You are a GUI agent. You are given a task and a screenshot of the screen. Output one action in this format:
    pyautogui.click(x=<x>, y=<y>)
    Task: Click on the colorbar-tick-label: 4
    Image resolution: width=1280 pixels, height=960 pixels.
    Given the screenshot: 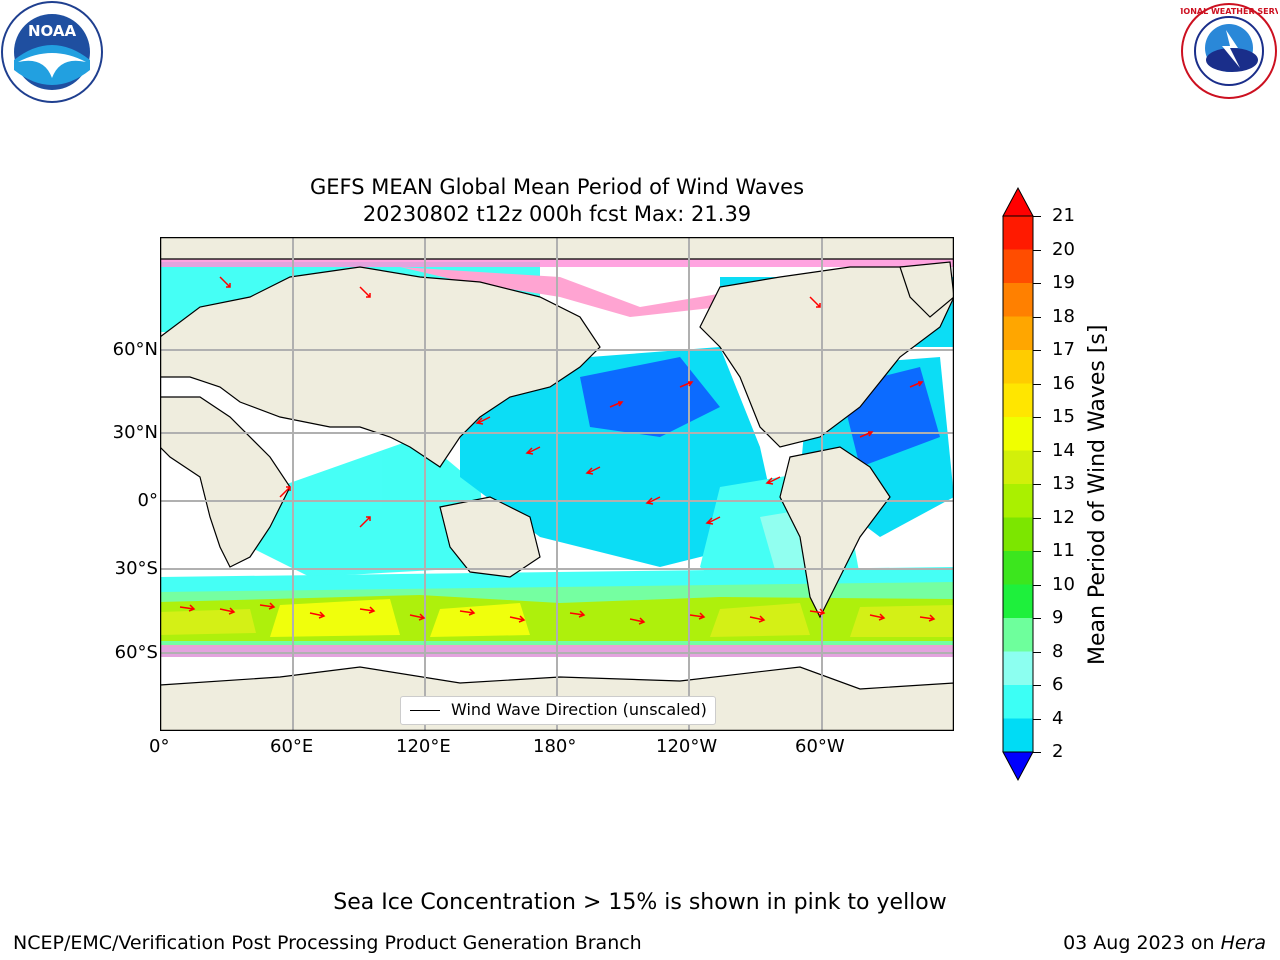 What is the action you would take?
    pyautogui.click(x=1058, y=718)
    